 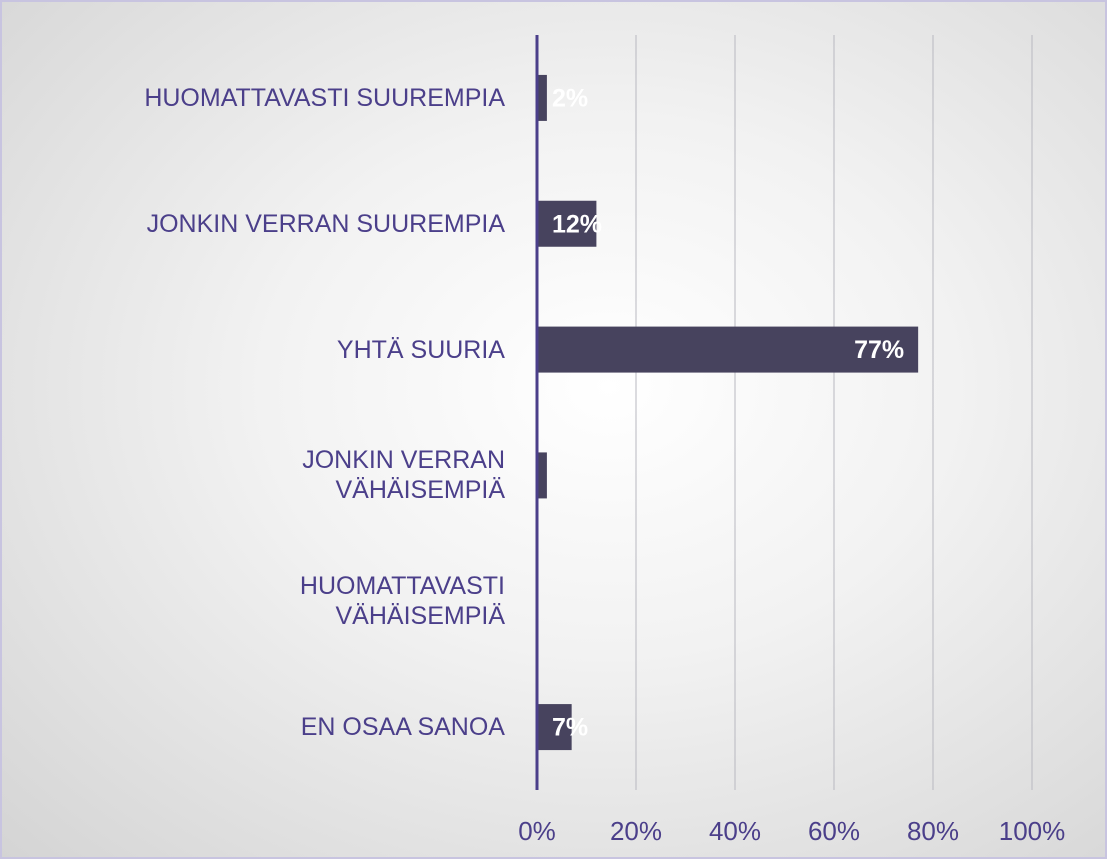 What do you see at coordinates (537, 831) in the screenshot?
I see `x-tick-label: 0%` at bounding box center [537, 831].